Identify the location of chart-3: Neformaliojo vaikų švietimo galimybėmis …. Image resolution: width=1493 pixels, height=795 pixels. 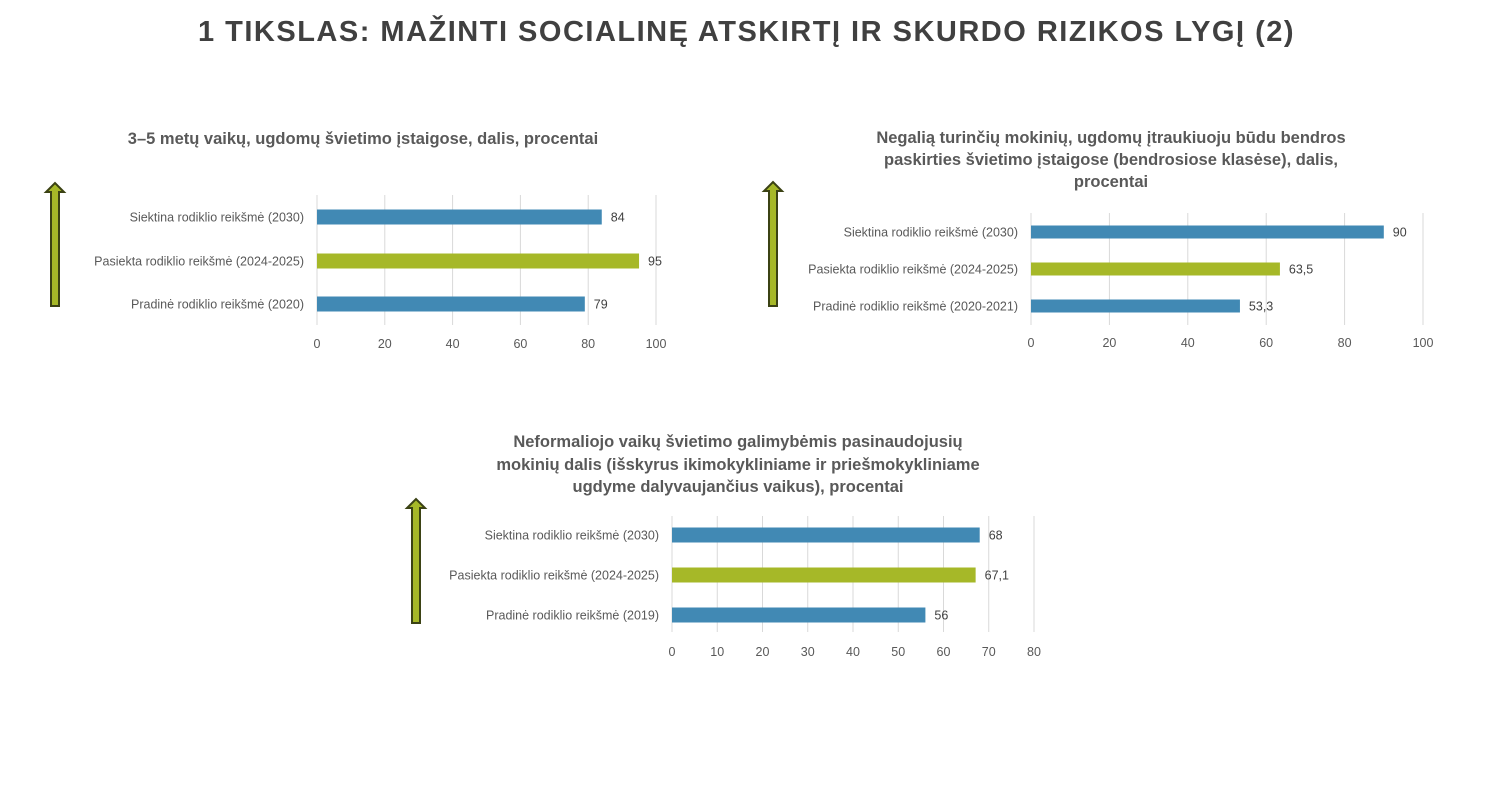
(722, 546).